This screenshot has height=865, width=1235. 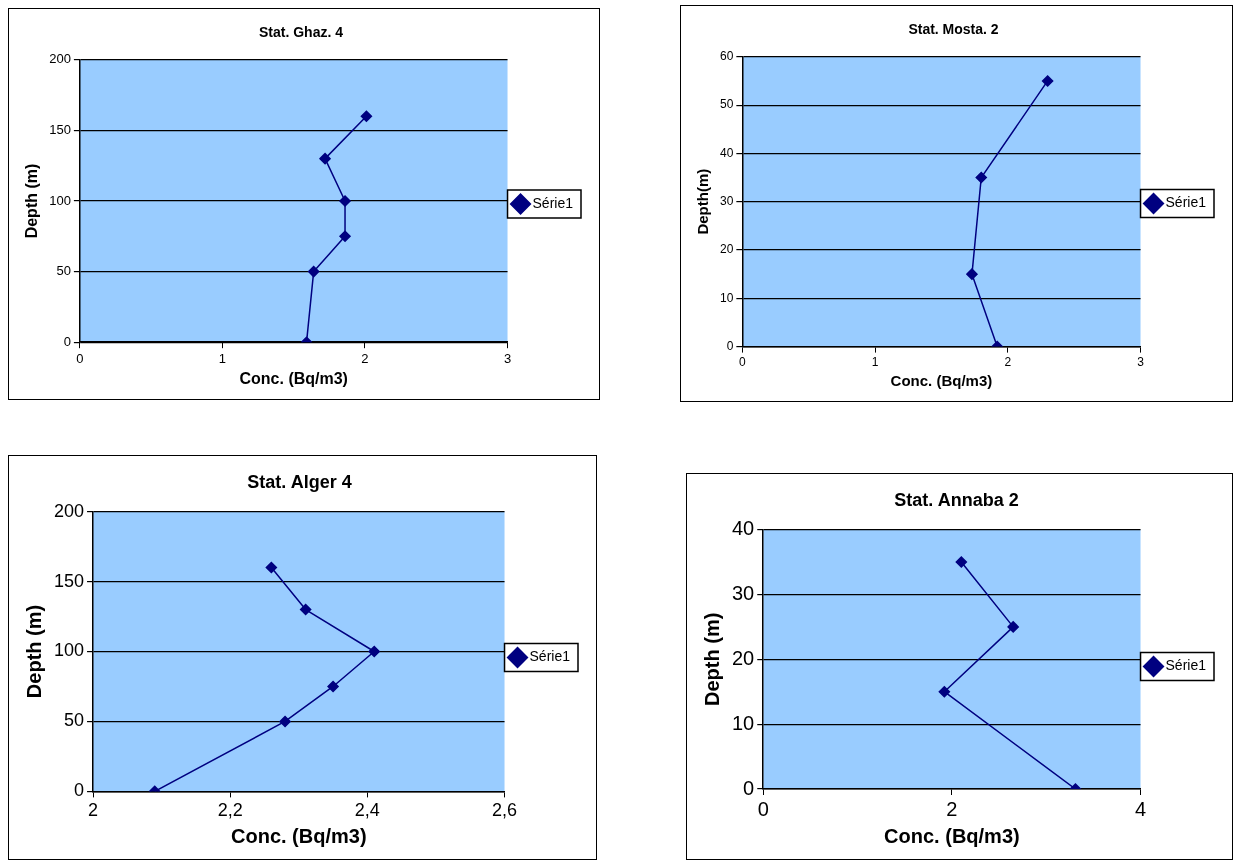 What do you see at coordinates (299, 481) in the screenshot?
I see `chart-title: Stat. Alger 4` at bounding box center [299, 481].